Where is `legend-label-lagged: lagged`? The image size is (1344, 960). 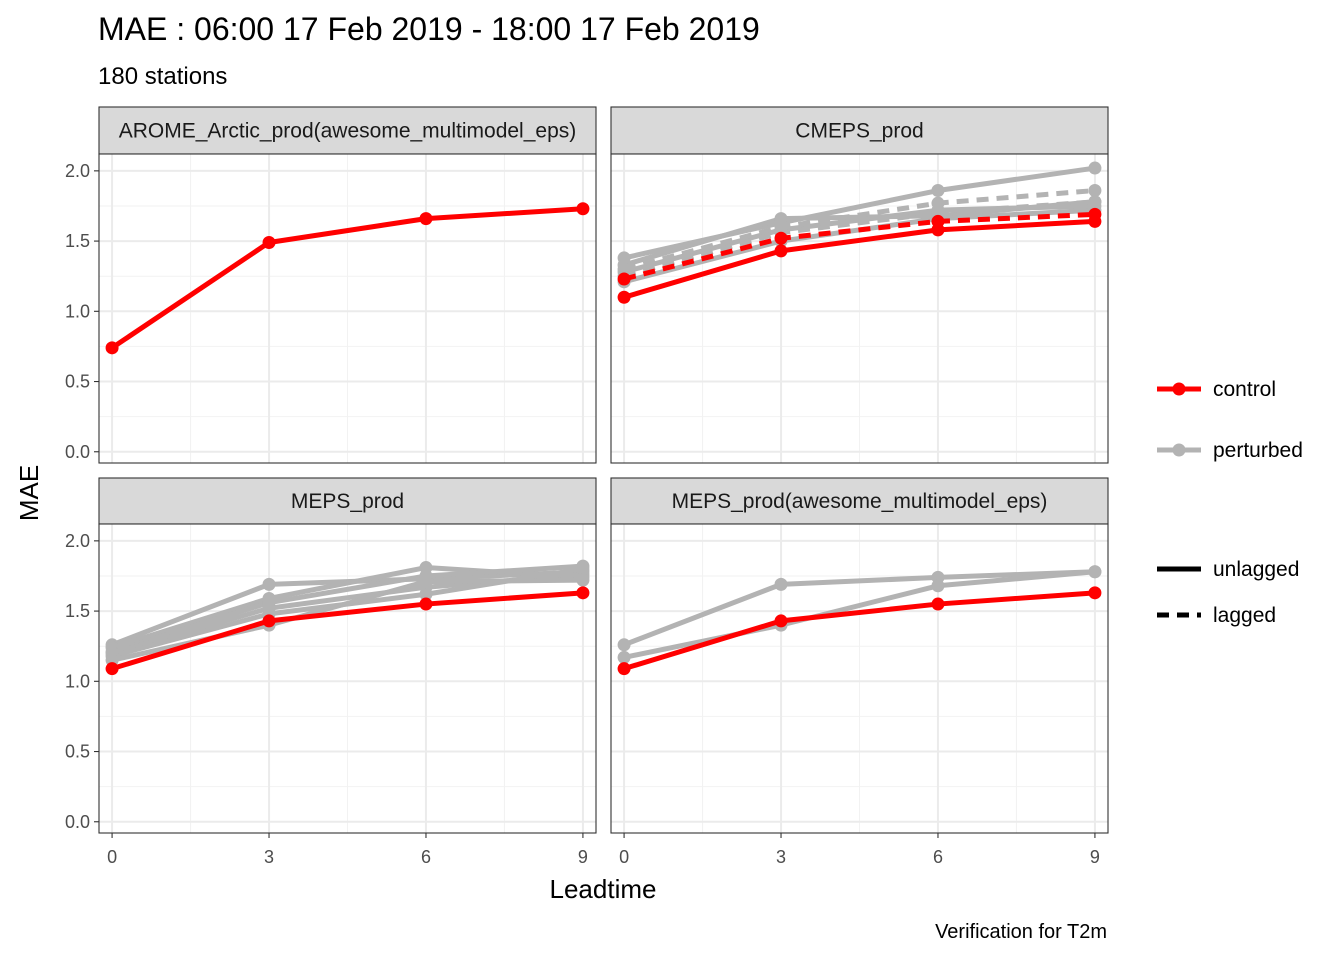 legend-label-lagged: lagged is located at coordinates (1244, 615).